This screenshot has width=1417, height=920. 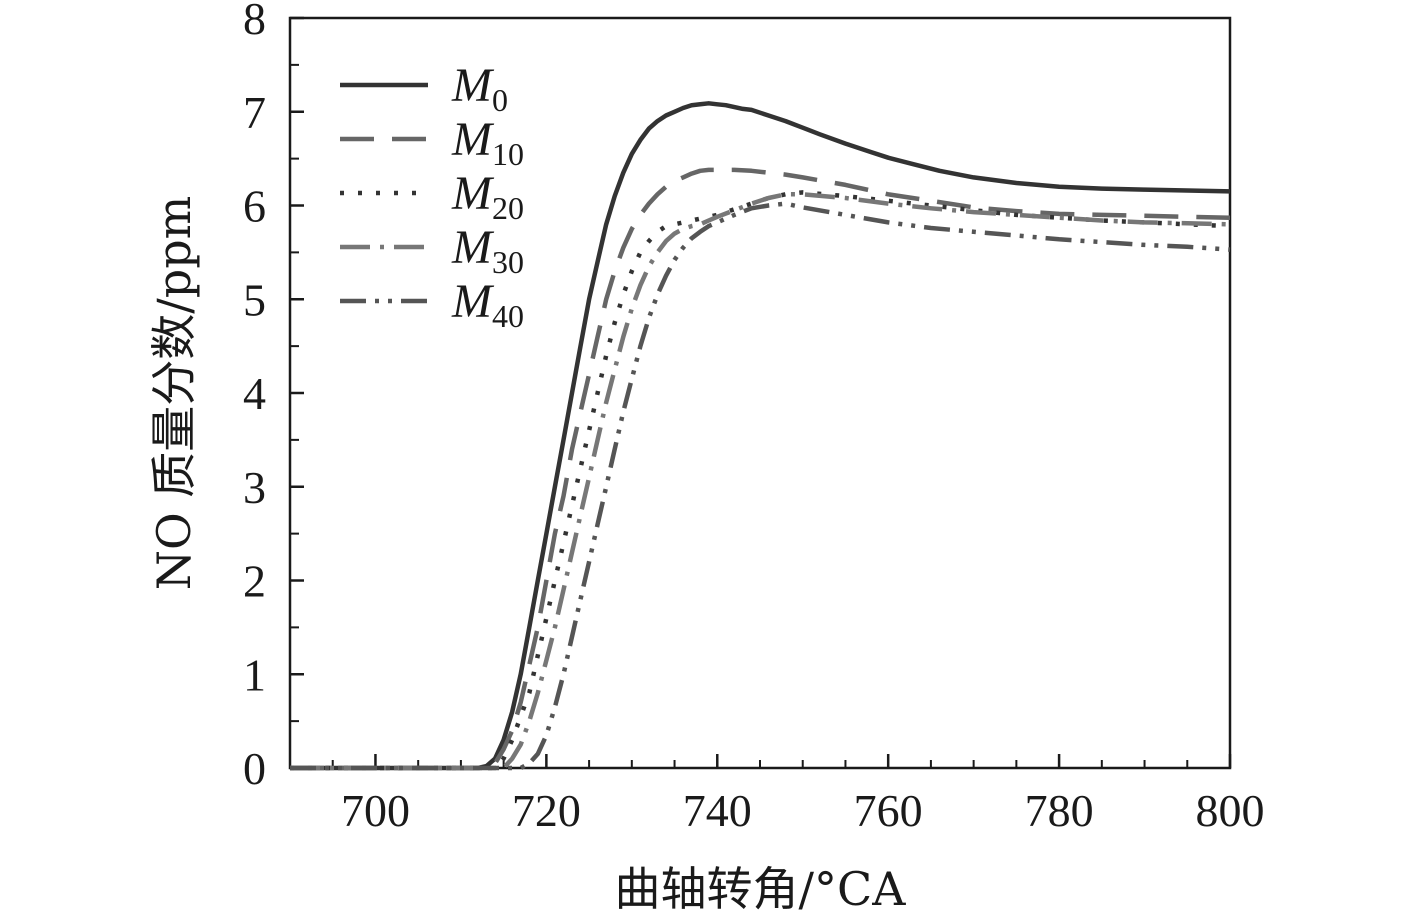 What do you see at coordinates (1059, 810) in the screenshot?
I see `x-tick-label: 780` at bounding box center [1059, 810].